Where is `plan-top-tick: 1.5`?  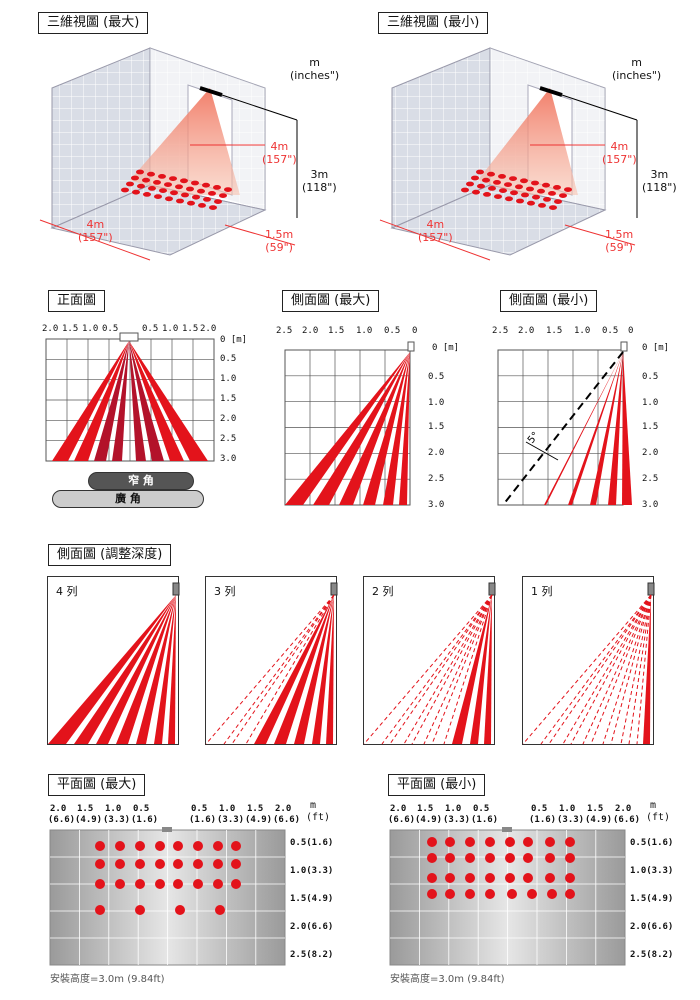
plan-top-tick: 1.5 is located at coordinates (425, 809).